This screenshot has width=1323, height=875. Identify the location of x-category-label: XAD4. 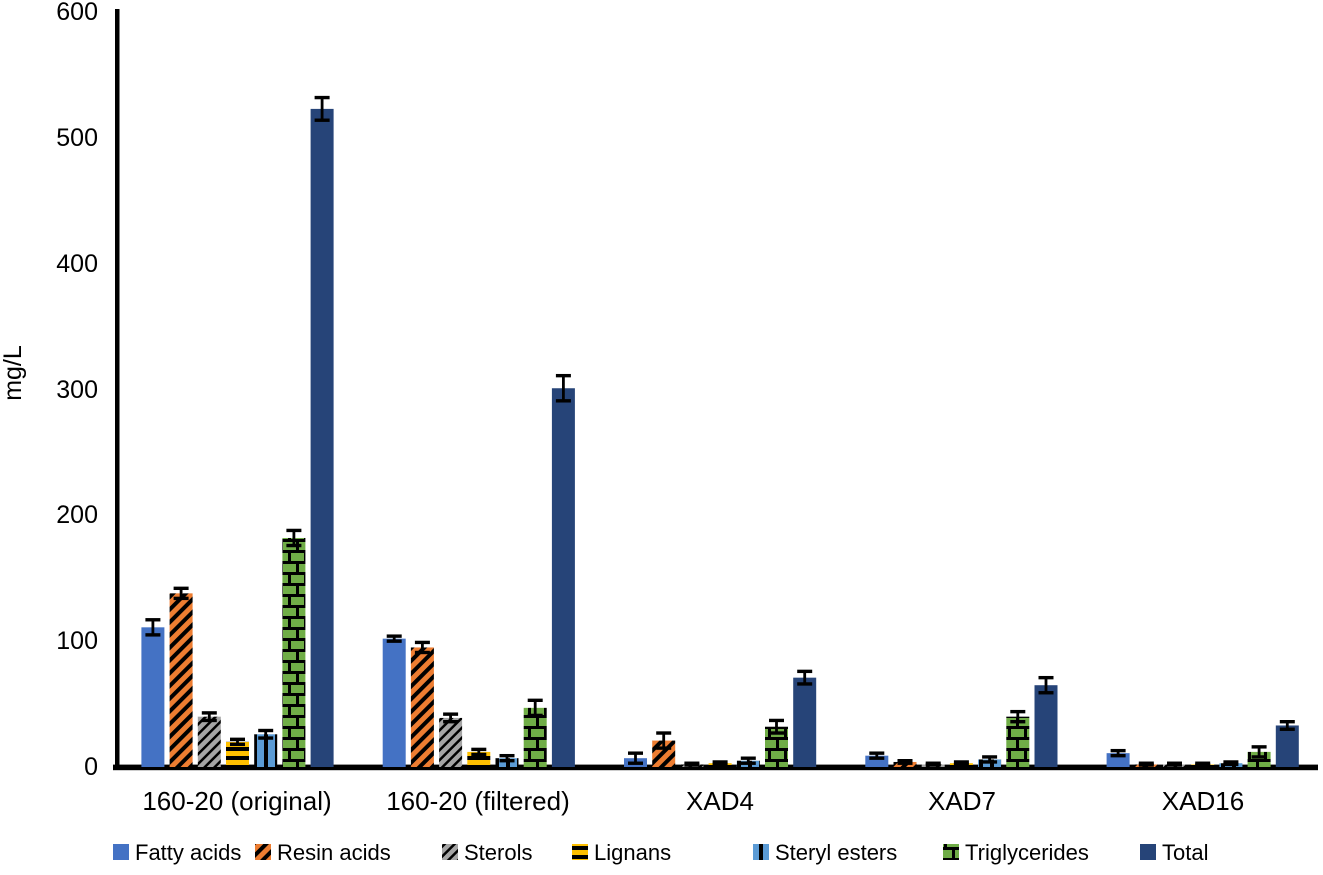
(720, 801).